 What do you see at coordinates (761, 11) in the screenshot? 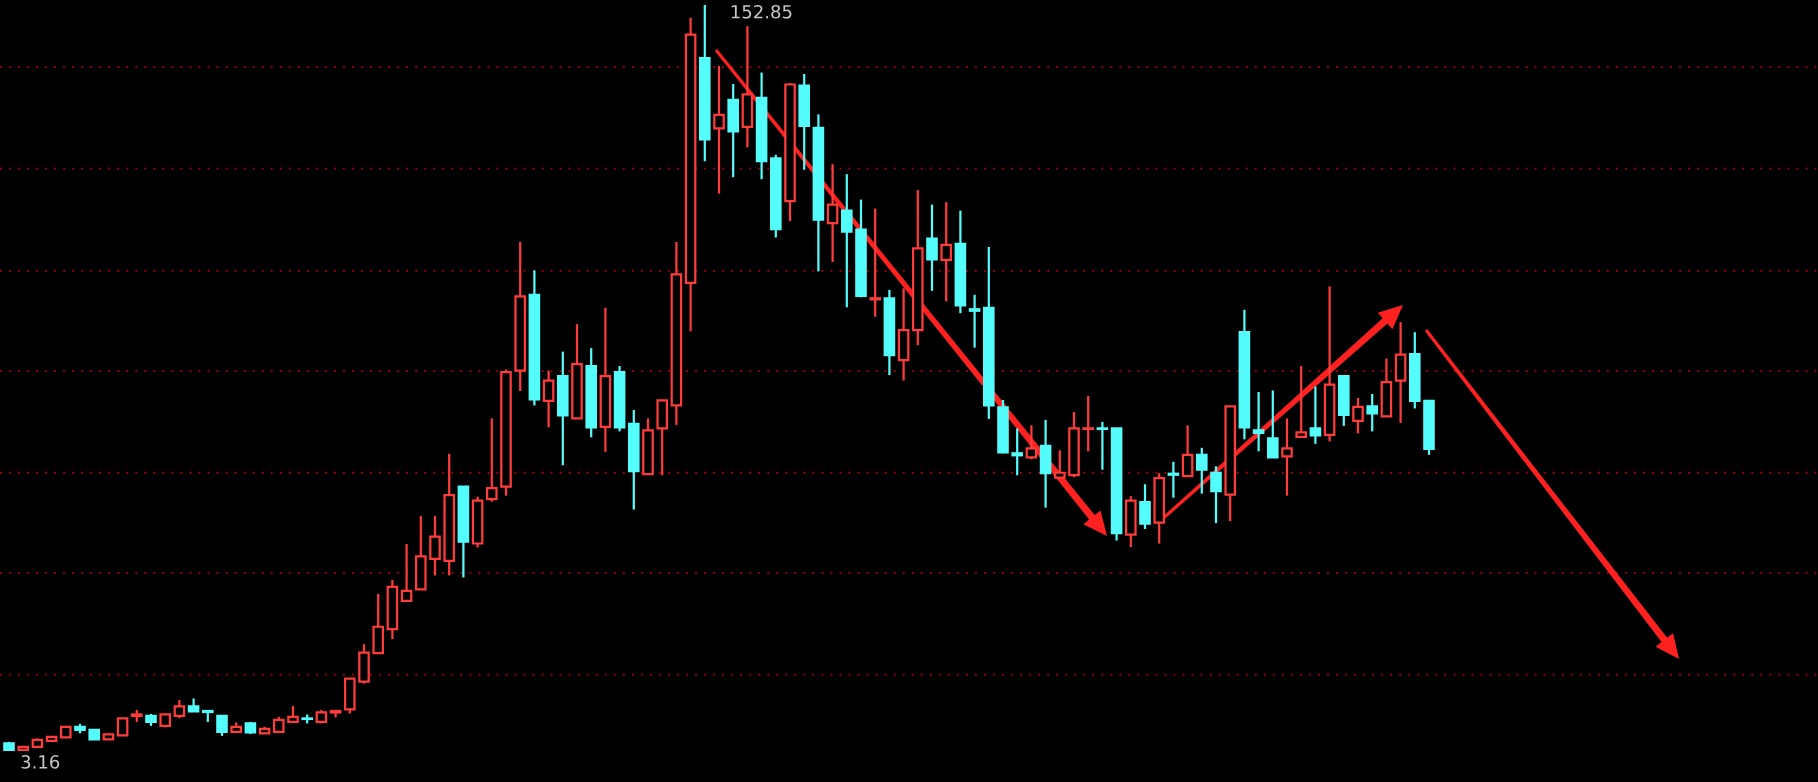
I see `annotation: 152.85` at bounding box center [761, 11].